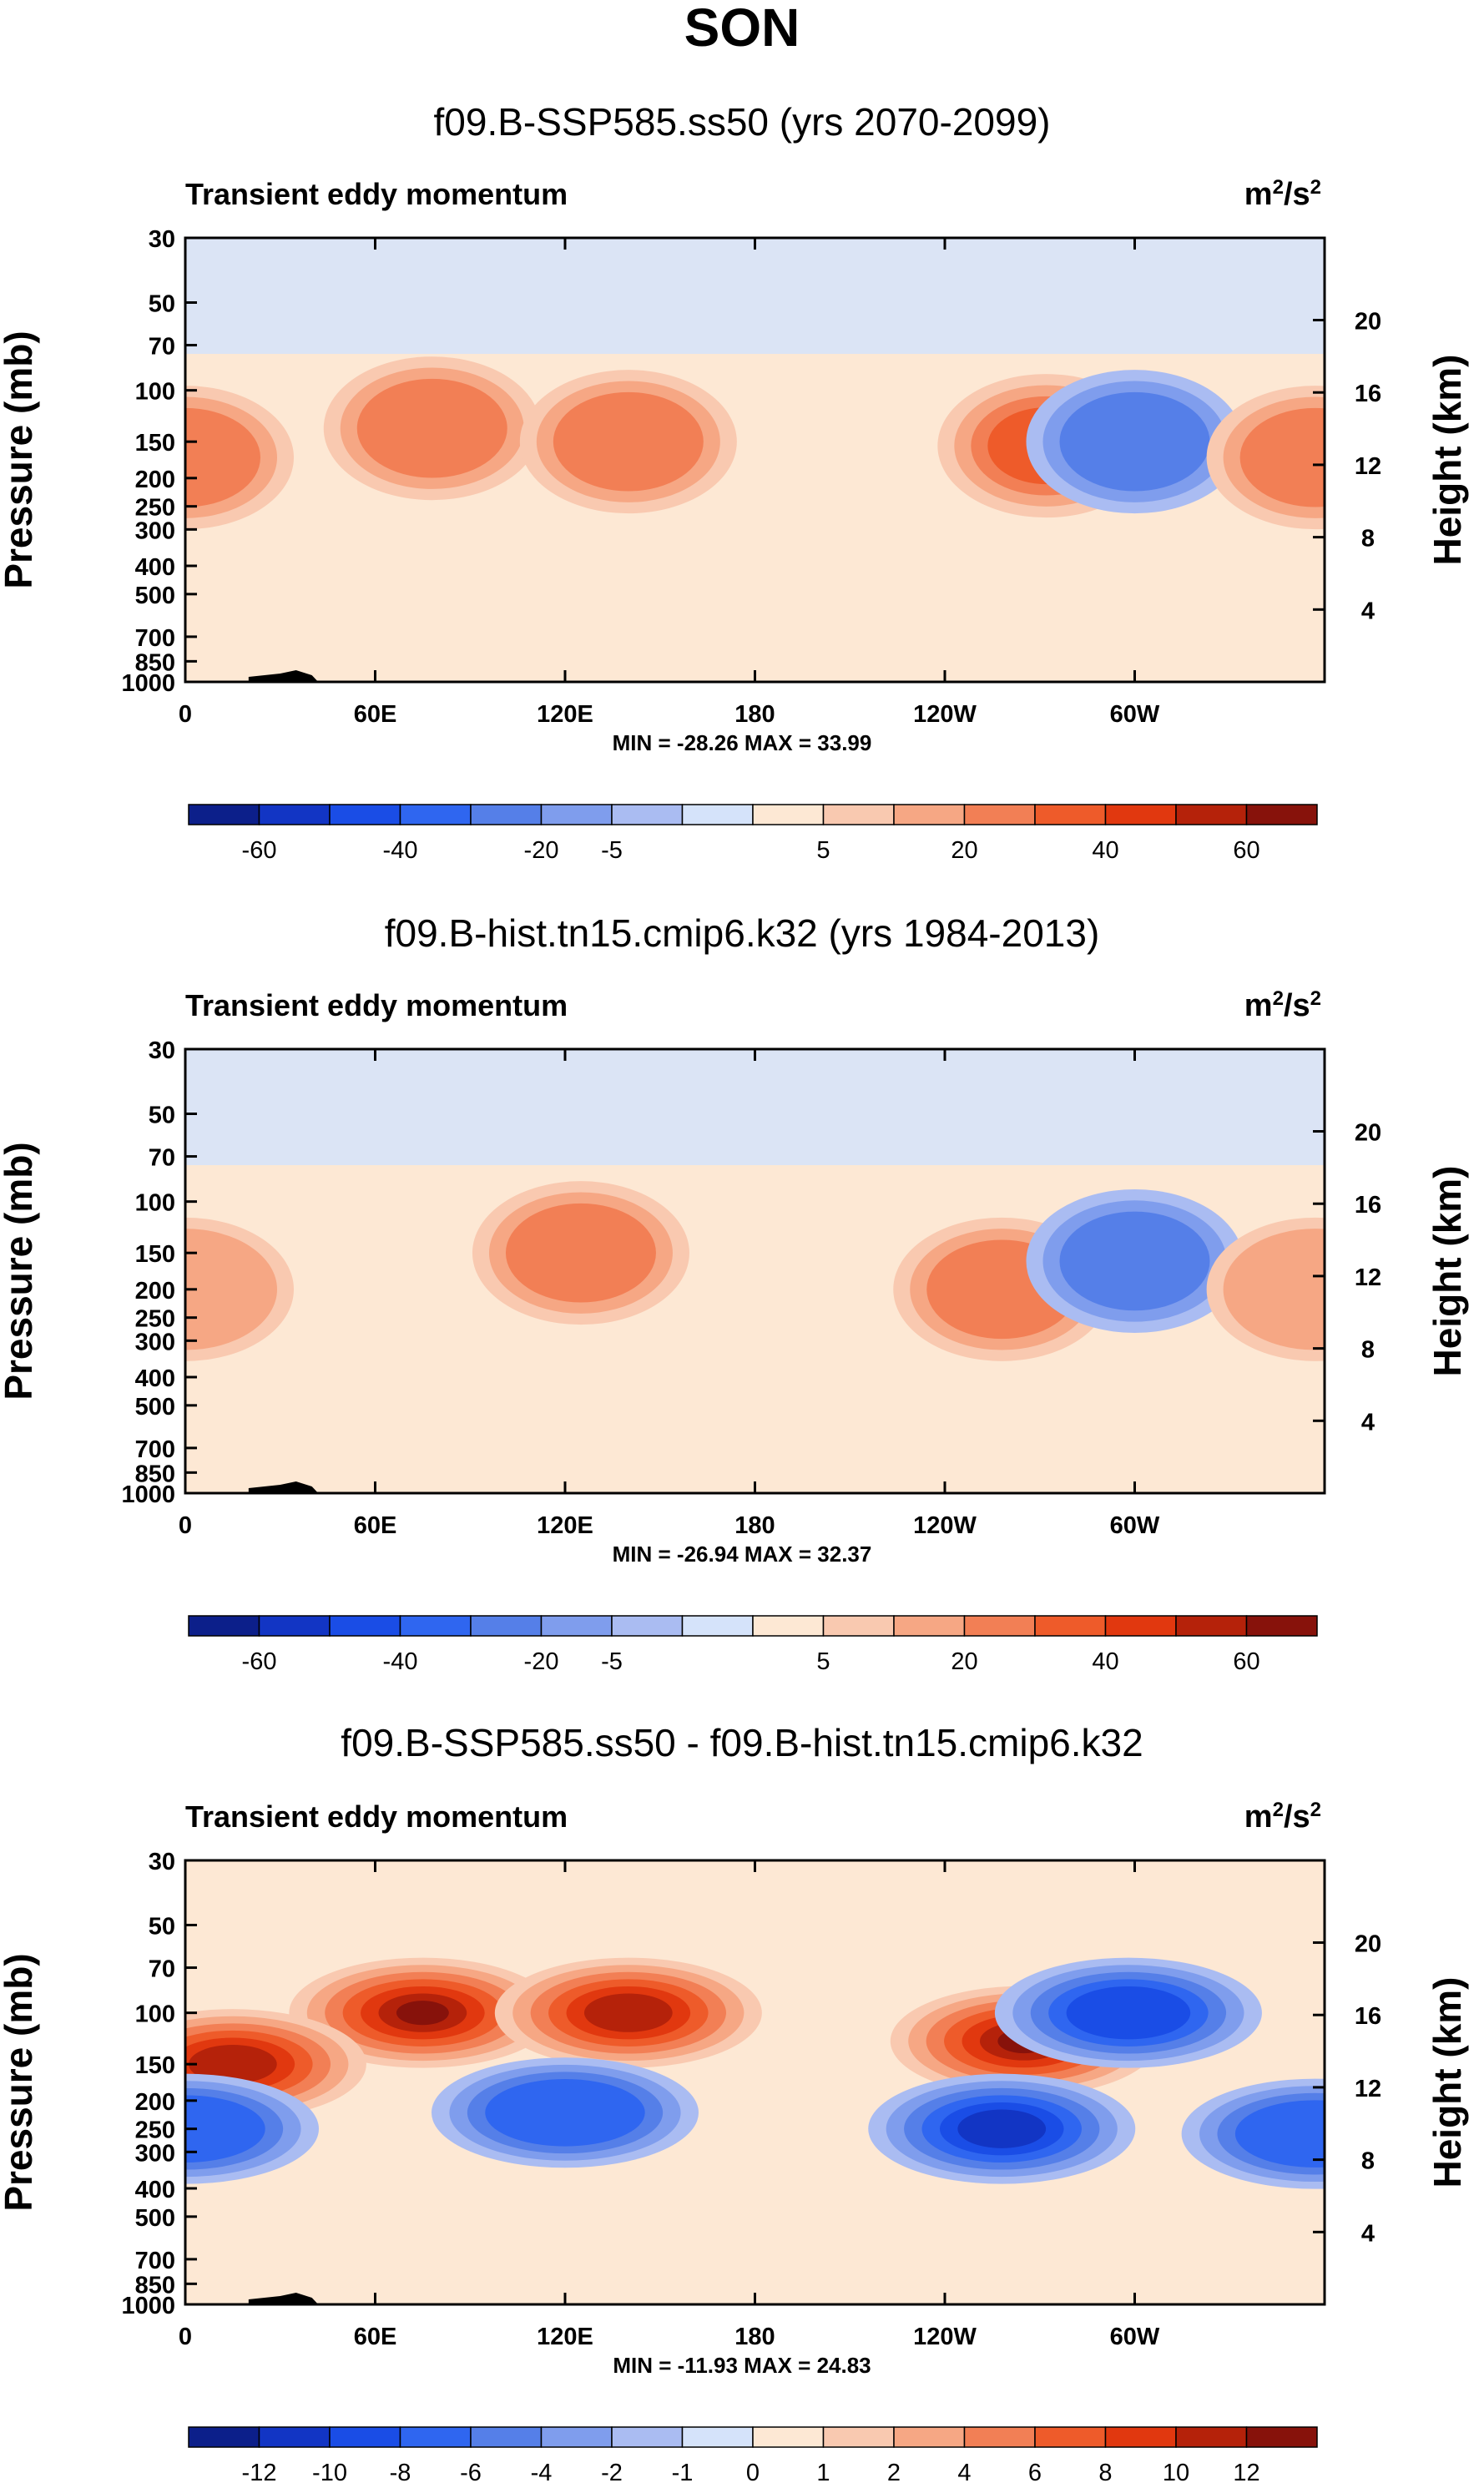 Image resolution: width=1484 pixels, height=2483 pixels. What do you see at coordinates (162, 1970) in the screenshot?
I see `y-tick-label: 70` at bounding box center [162, 1970].